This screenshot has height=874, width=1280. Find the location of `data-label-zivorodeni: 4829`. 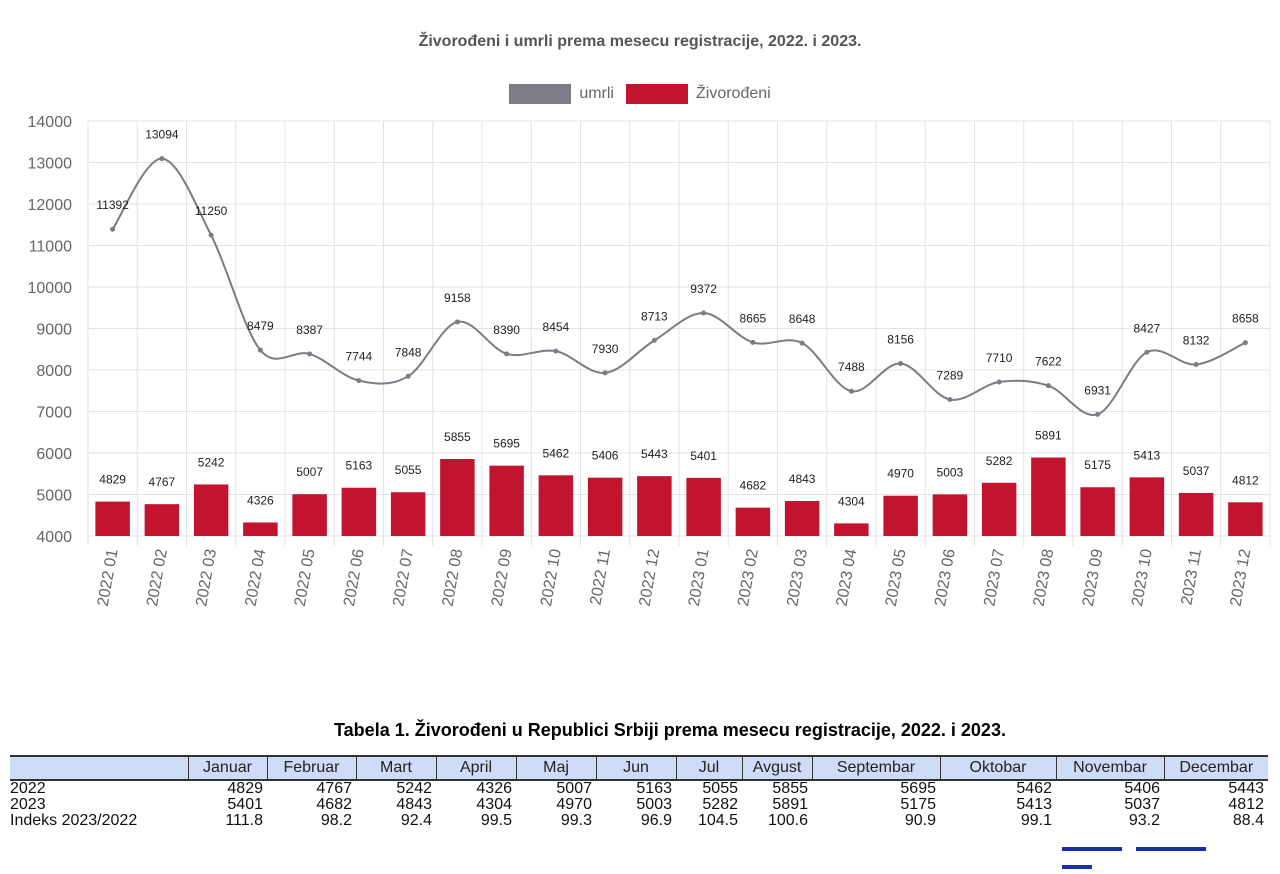

data-label-zivorodeni: 4829 is located at coordinates (112, 480).